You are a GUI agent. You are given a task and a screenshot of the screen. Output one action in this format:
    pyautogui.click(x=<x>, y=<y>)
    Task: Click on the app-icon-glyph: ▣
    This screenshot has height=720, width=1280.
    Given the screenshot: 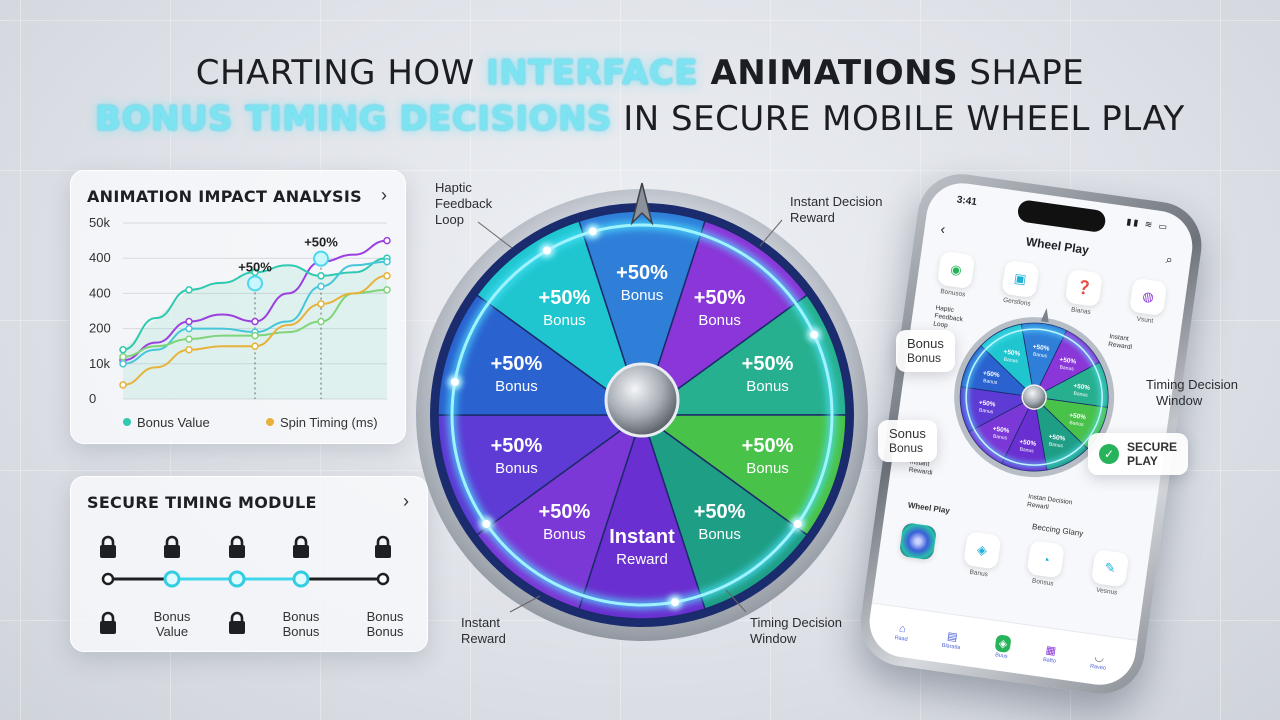 What is the action you would take?
    pyautogui.click(x=1020, y=279)
    